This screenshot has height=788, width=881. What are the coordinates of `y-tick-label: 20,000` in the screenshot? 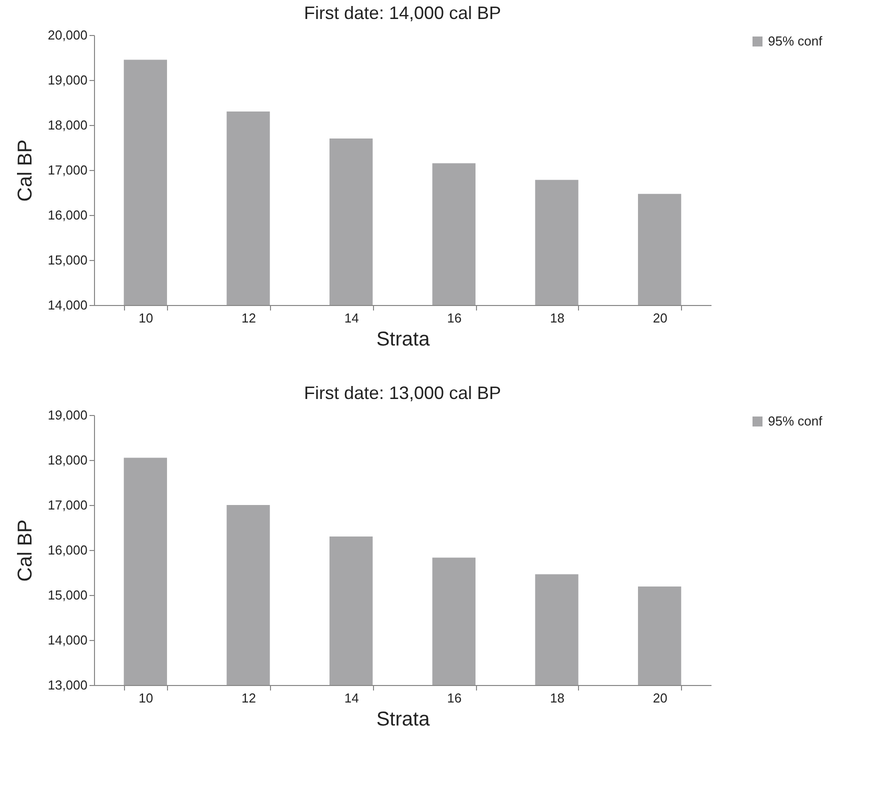 It's located at (68, 35).